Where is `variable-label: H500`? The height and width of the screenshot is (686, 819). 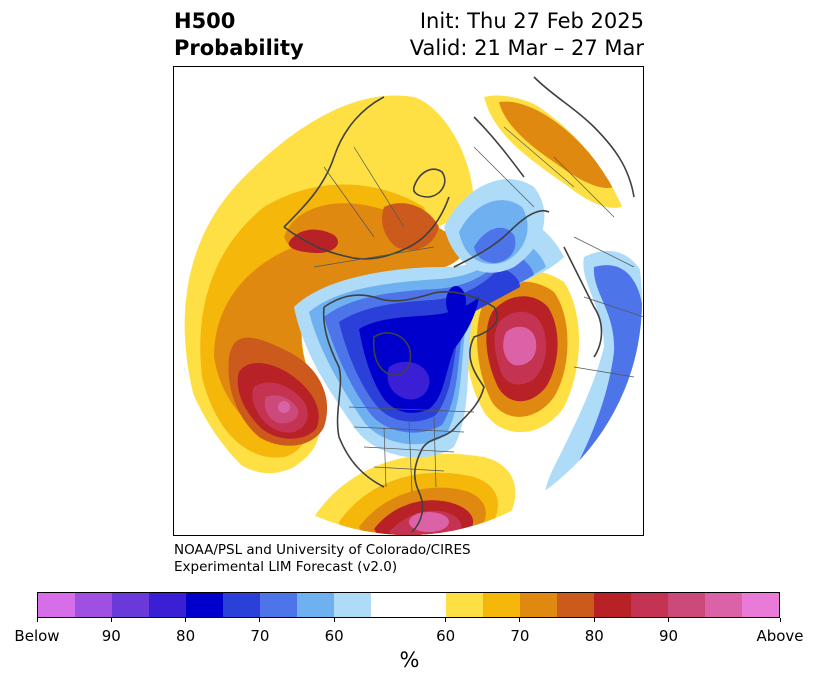 variable-label: H500 is located at coordinates (205, 21).